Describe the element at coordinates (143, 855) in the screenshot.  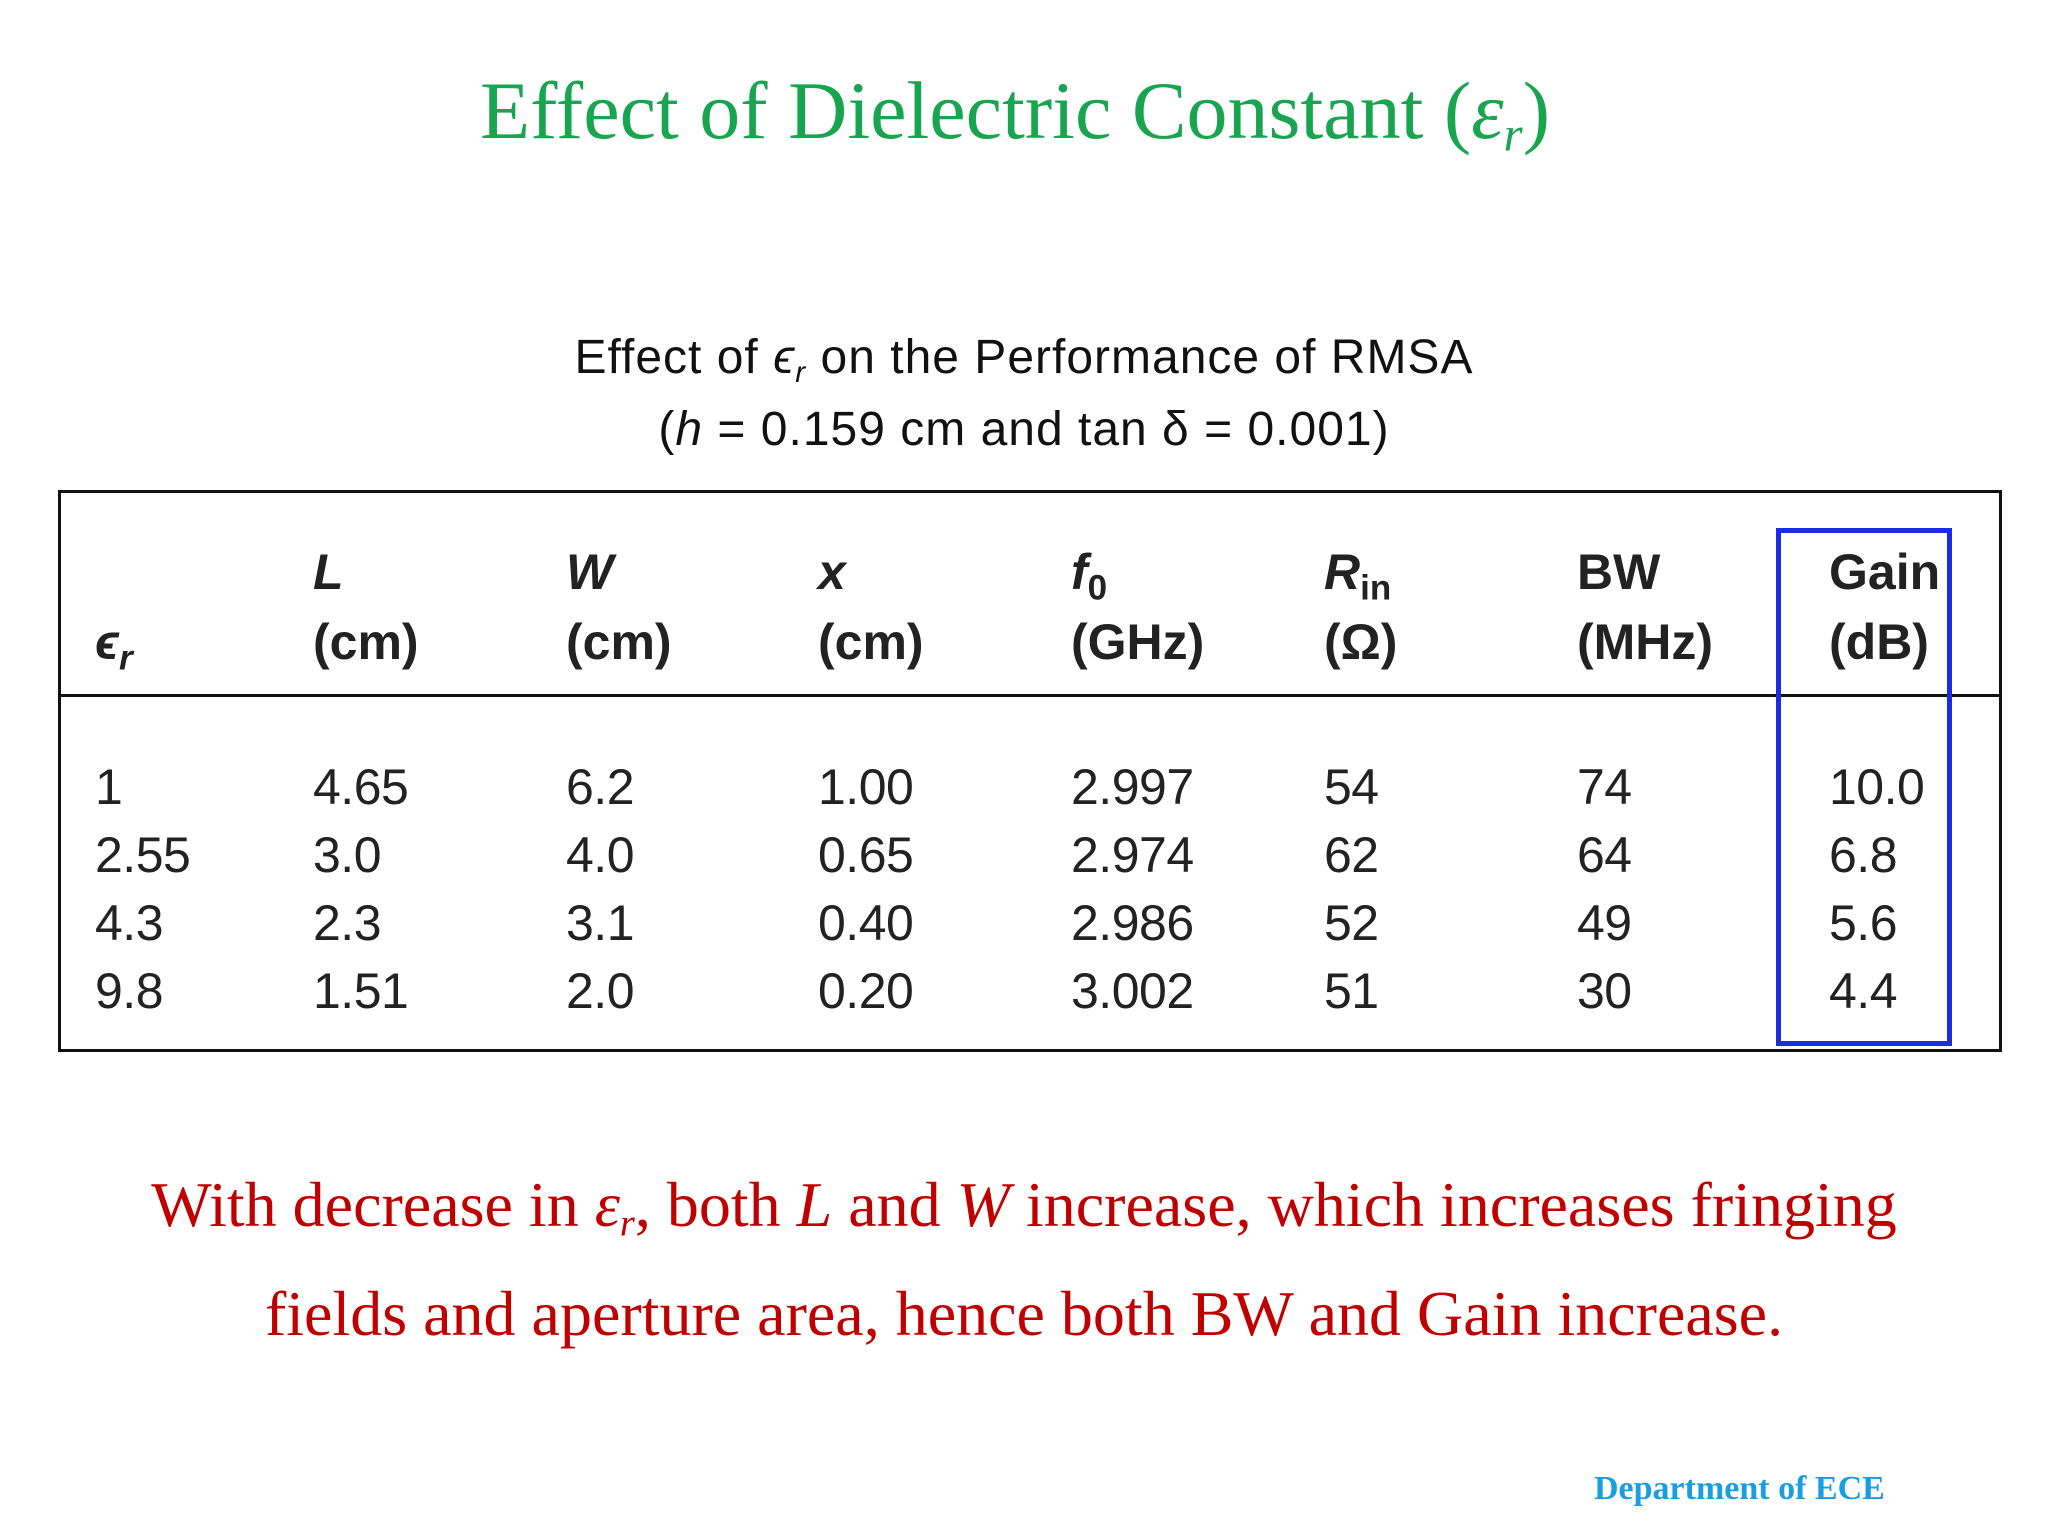
I see `cell-er: 2.55` at that location.